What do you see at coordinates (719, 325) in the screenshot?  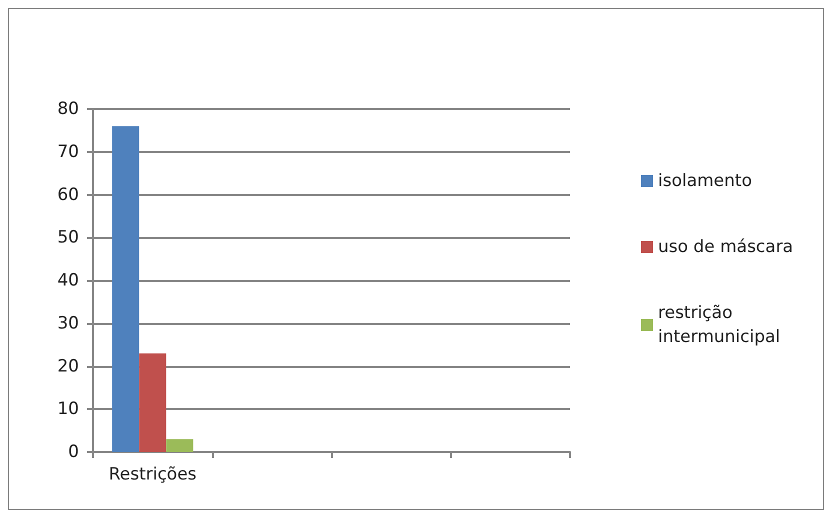 I see `legend-label: restrição intermunicipal` at bounding box center [719, 325].